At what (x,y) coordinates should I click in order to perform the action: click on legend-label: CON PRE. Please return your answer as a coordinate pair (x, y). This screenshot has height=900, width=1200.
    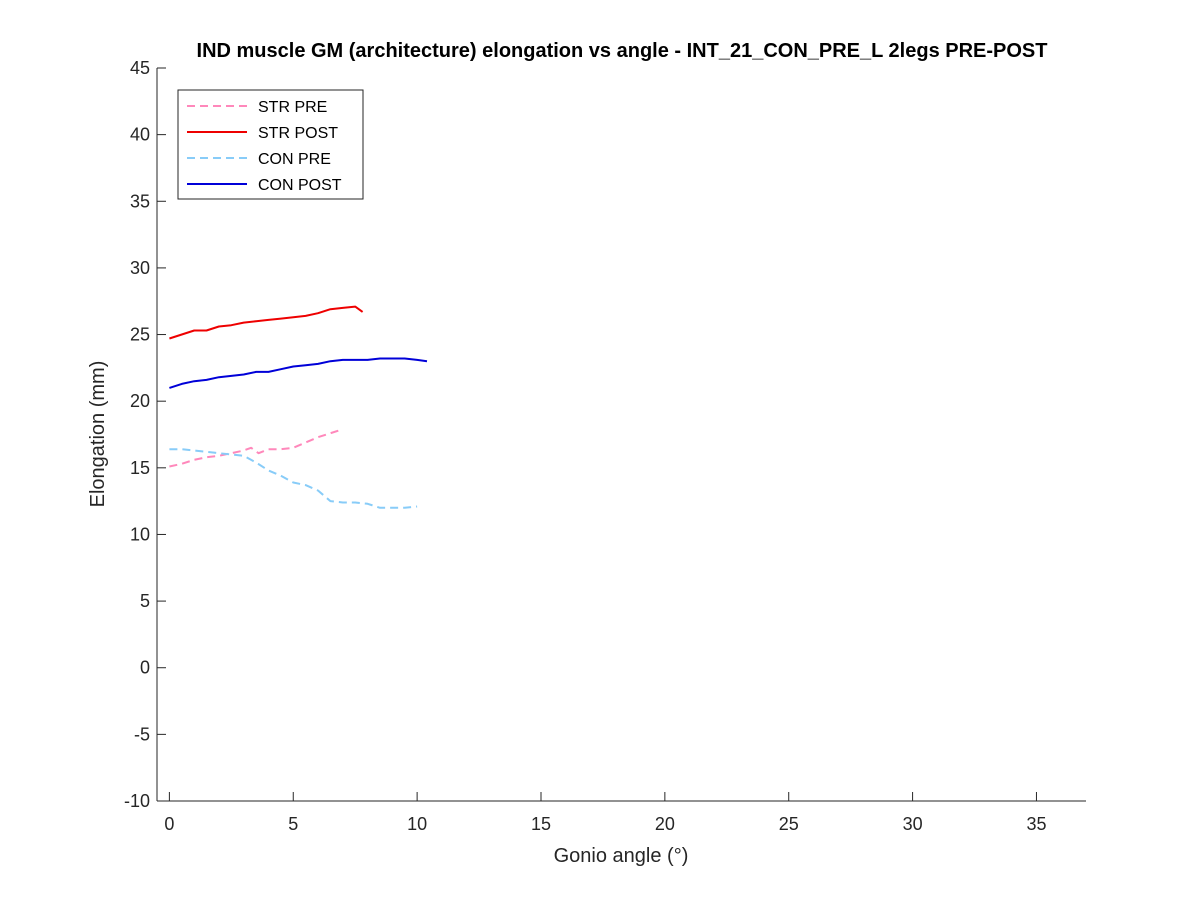
    Looking at the image, I should click on (294, 159).